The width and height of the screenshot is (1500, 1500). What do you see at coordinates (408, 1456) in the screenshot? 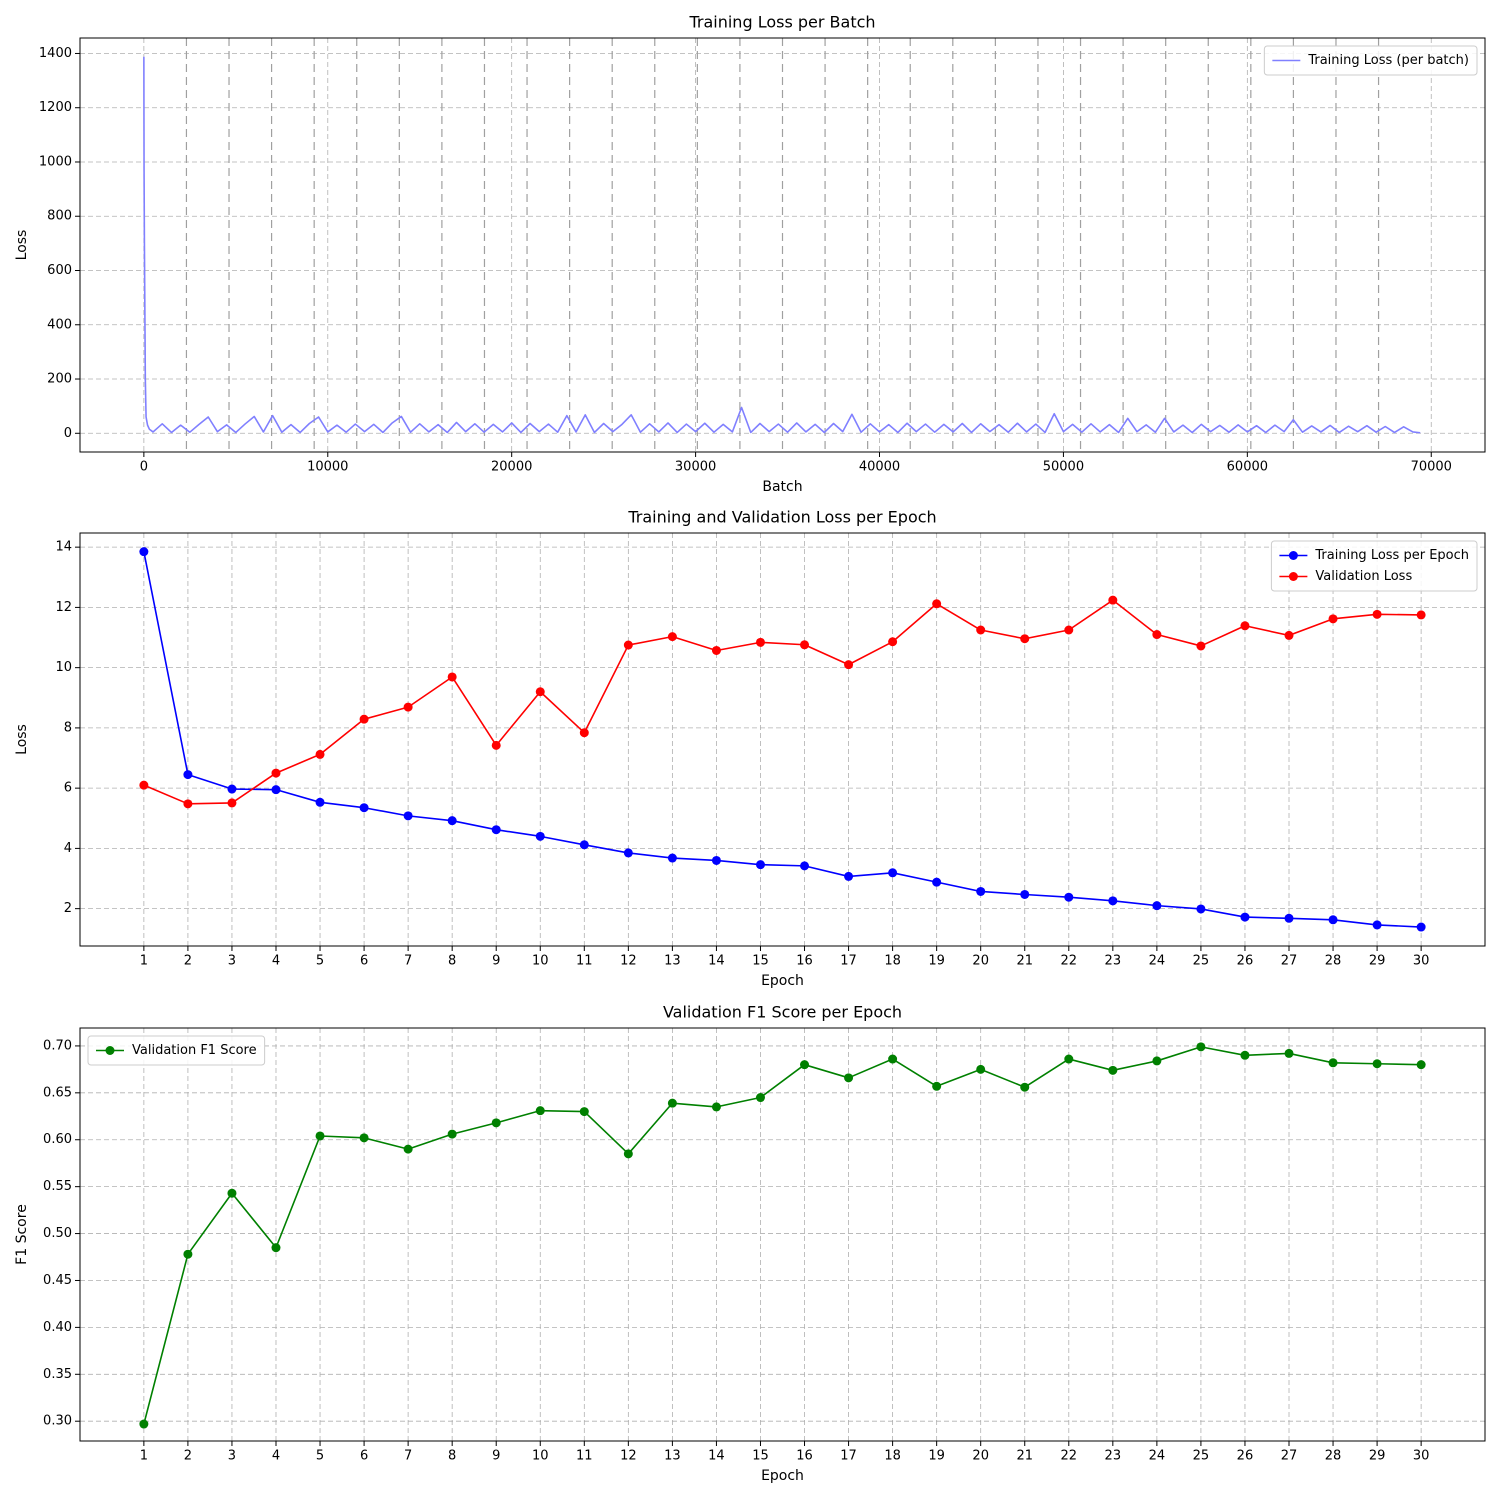
I see `x-tick-label: 7` at bounding box center [408, 1456].